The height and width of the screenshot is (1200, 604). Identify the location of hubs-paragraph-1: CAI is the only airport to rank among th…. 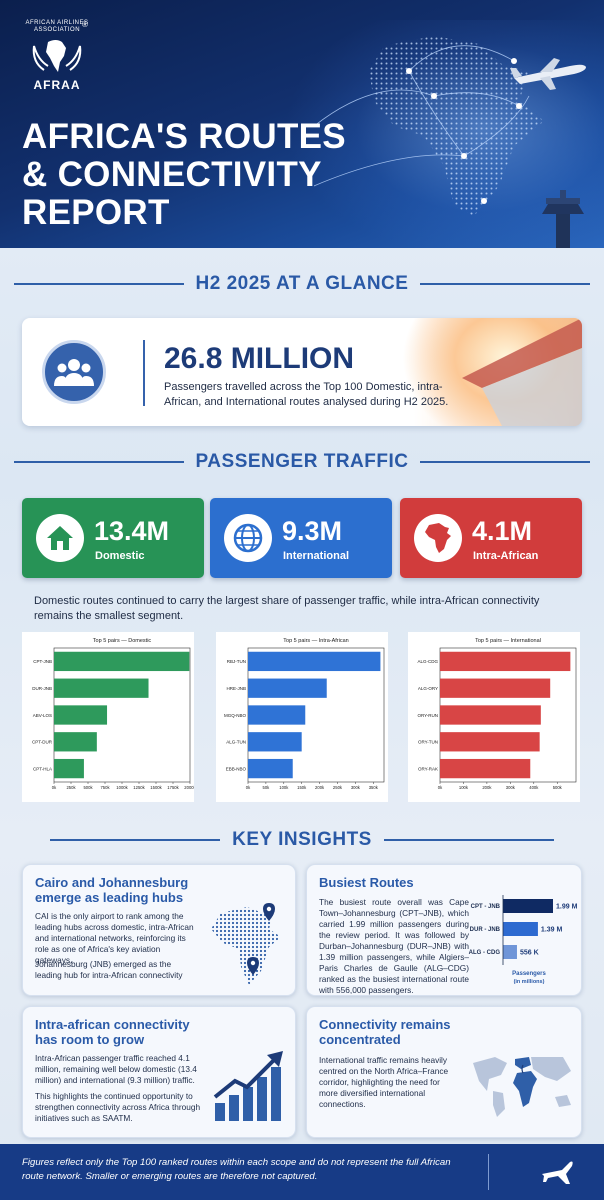
(114, 938).